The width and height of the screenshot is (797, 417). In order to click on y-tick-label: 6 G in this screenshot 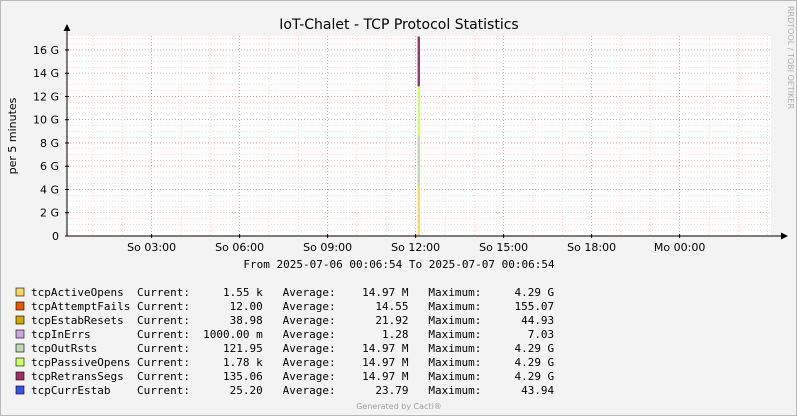, I will do `click(49, 166)`.